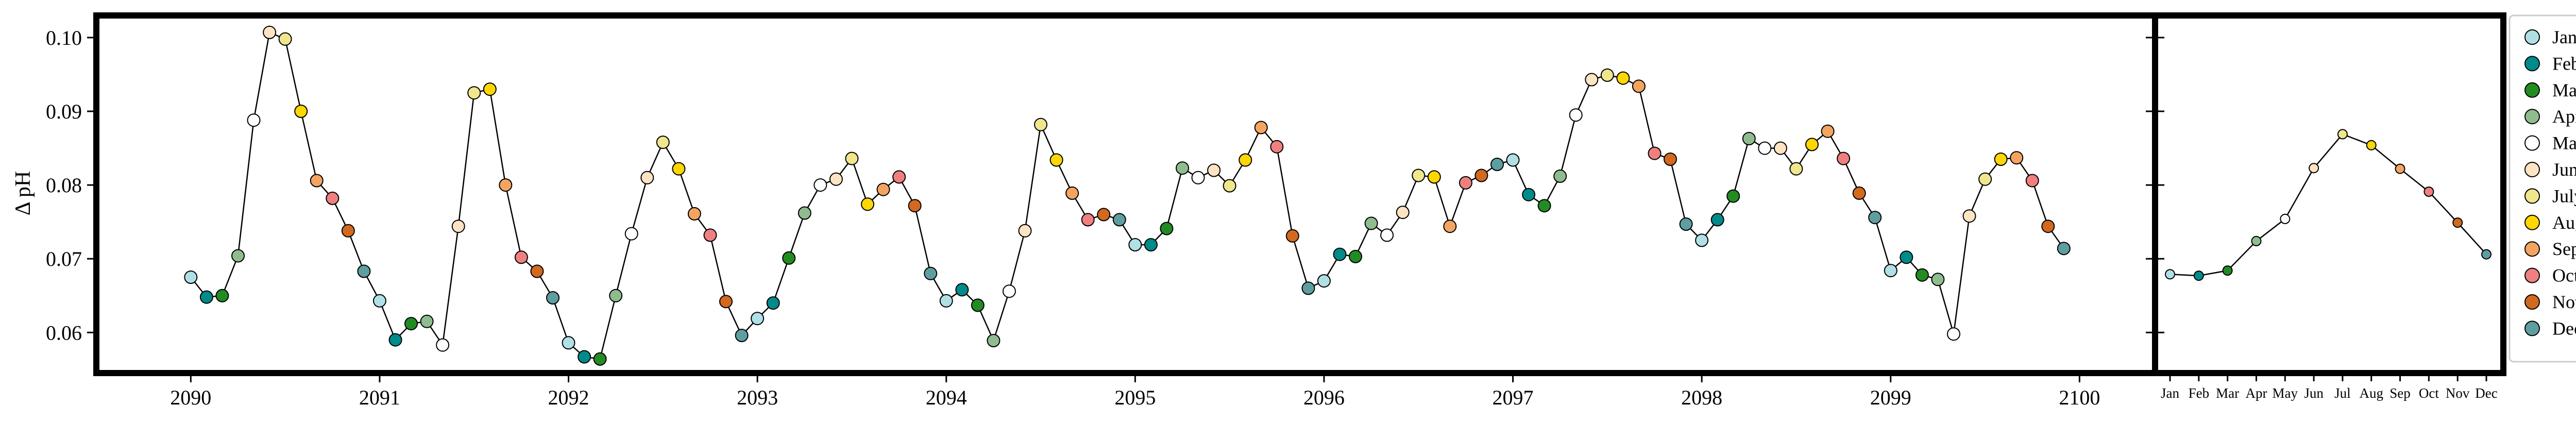  I want to click on month-tick-label: Apr, so click(2256, 393).